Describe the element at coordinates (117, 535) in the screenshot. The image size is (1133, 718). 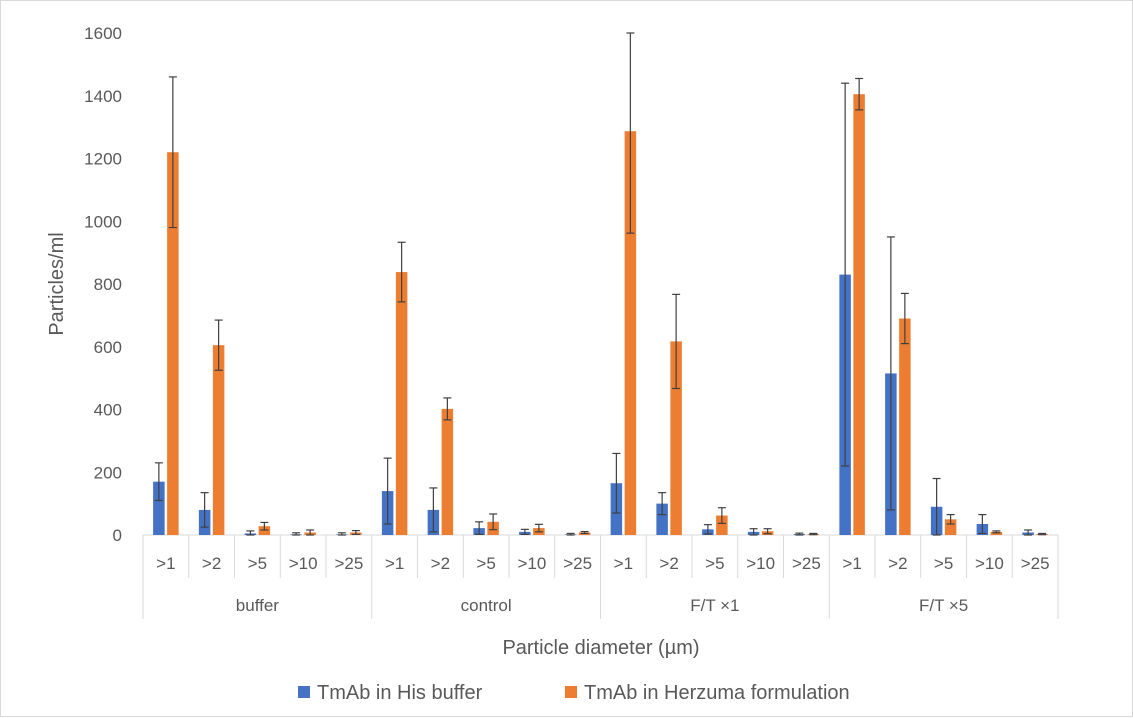
I see `y-tick-label: 0` at that location.